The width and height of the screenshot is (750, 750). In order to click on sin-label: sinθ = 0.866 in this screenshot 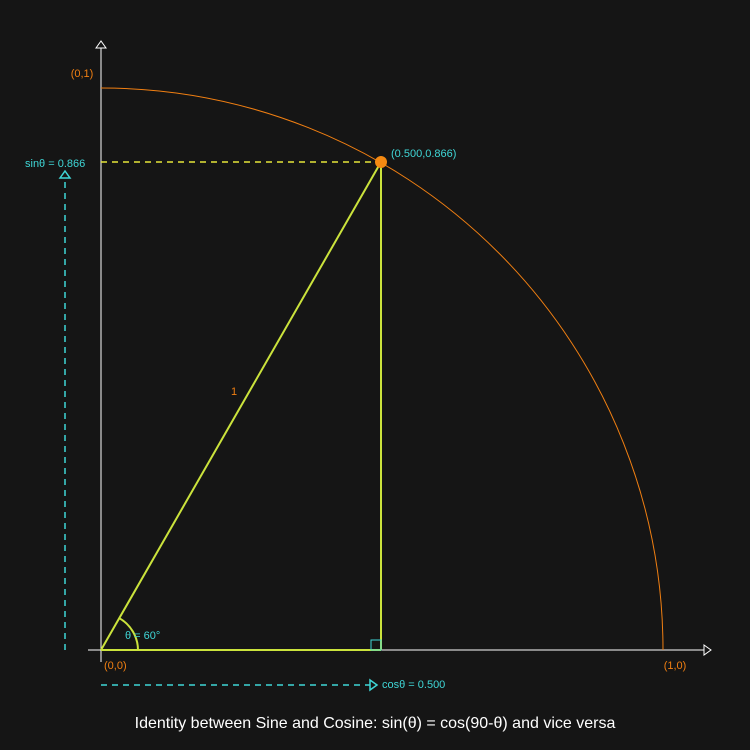, I will do `click(55, 164)`.